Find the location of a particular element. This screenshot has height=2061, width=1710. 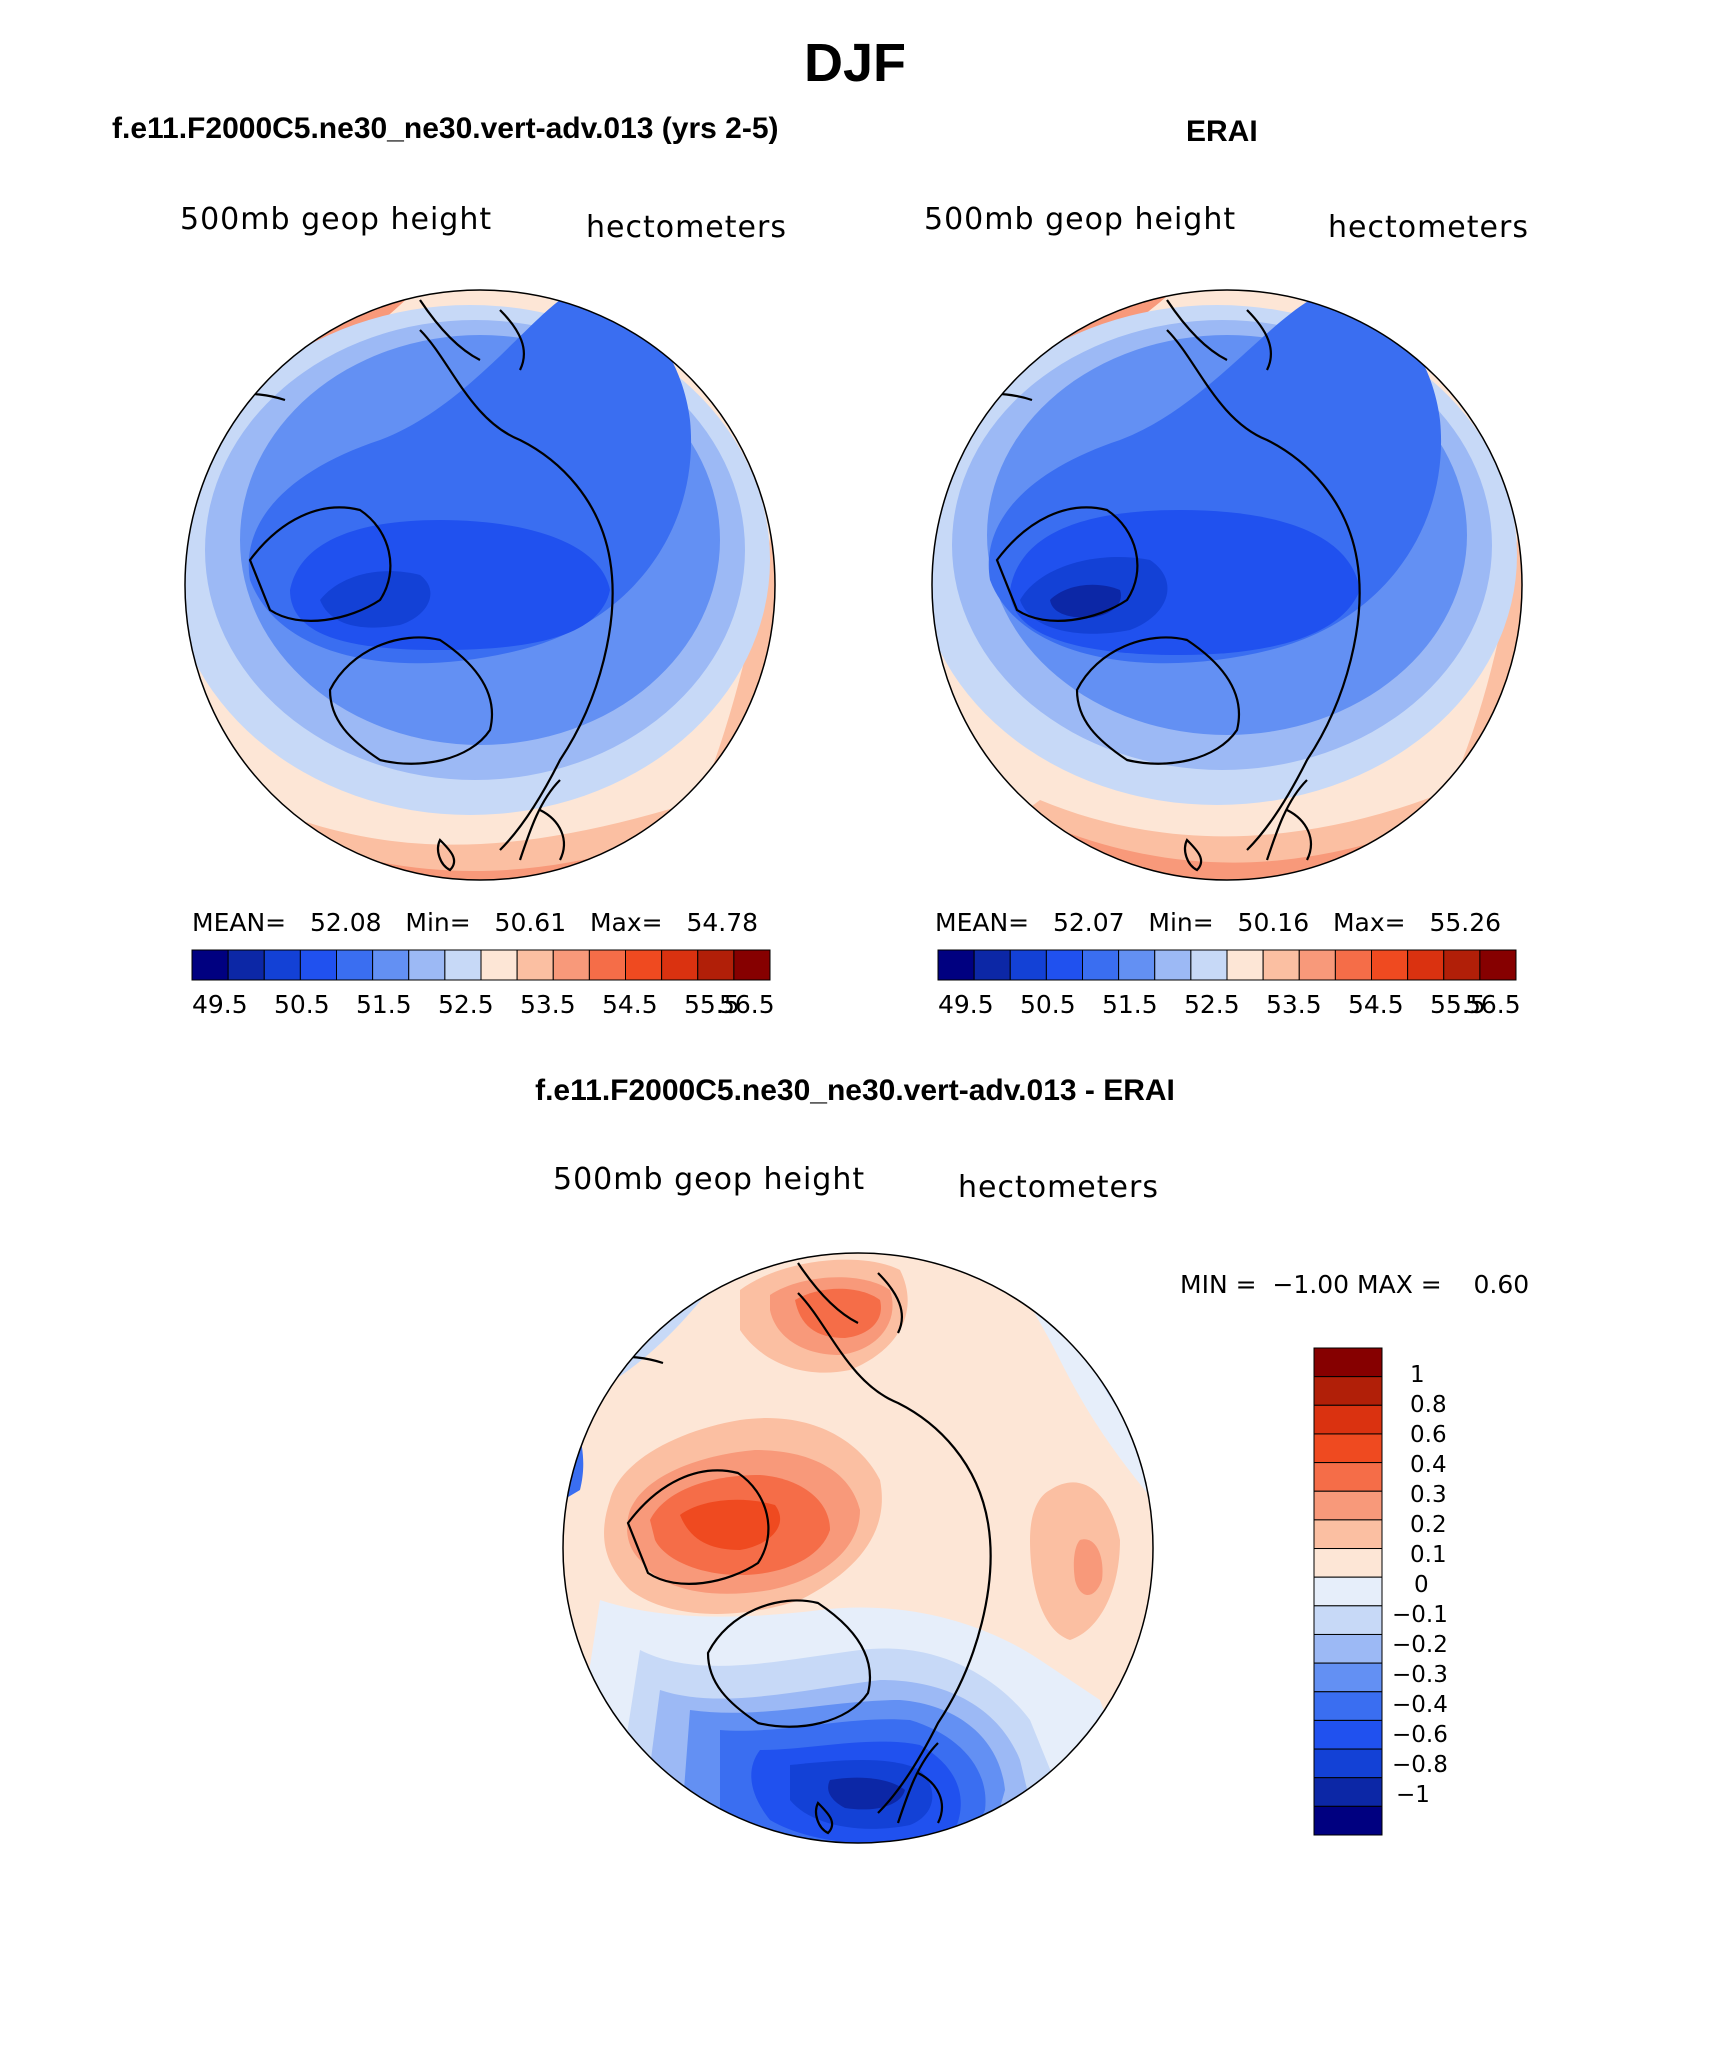

model-cbar-label: 54.5 is located at coordinates (630, 1004).